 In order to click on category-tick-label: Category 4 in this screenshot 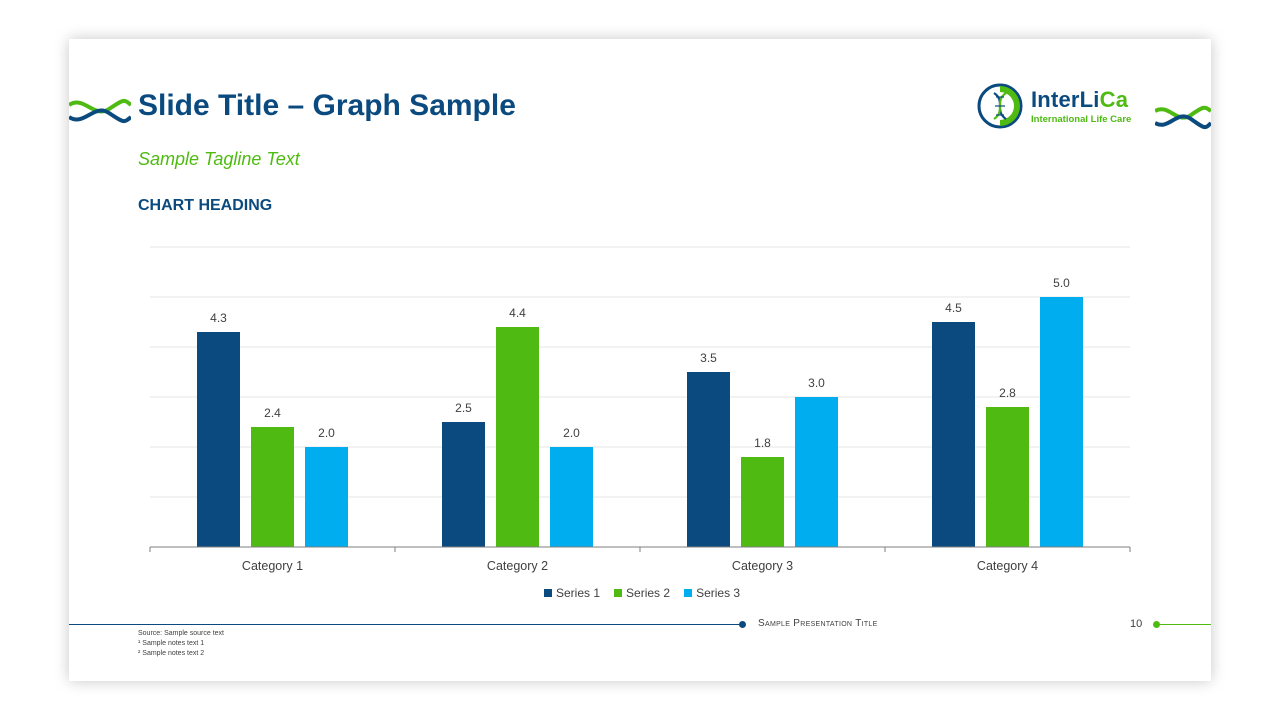, I will do `click(1007, 566)`.